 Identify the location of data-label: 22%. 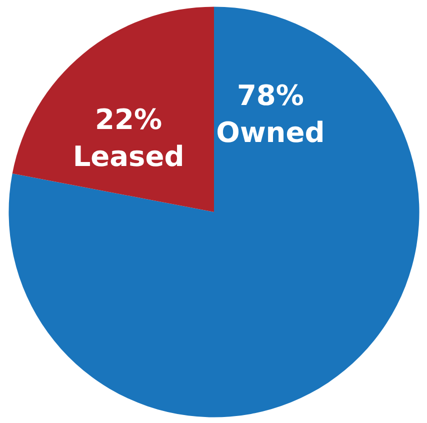
(128, 119).